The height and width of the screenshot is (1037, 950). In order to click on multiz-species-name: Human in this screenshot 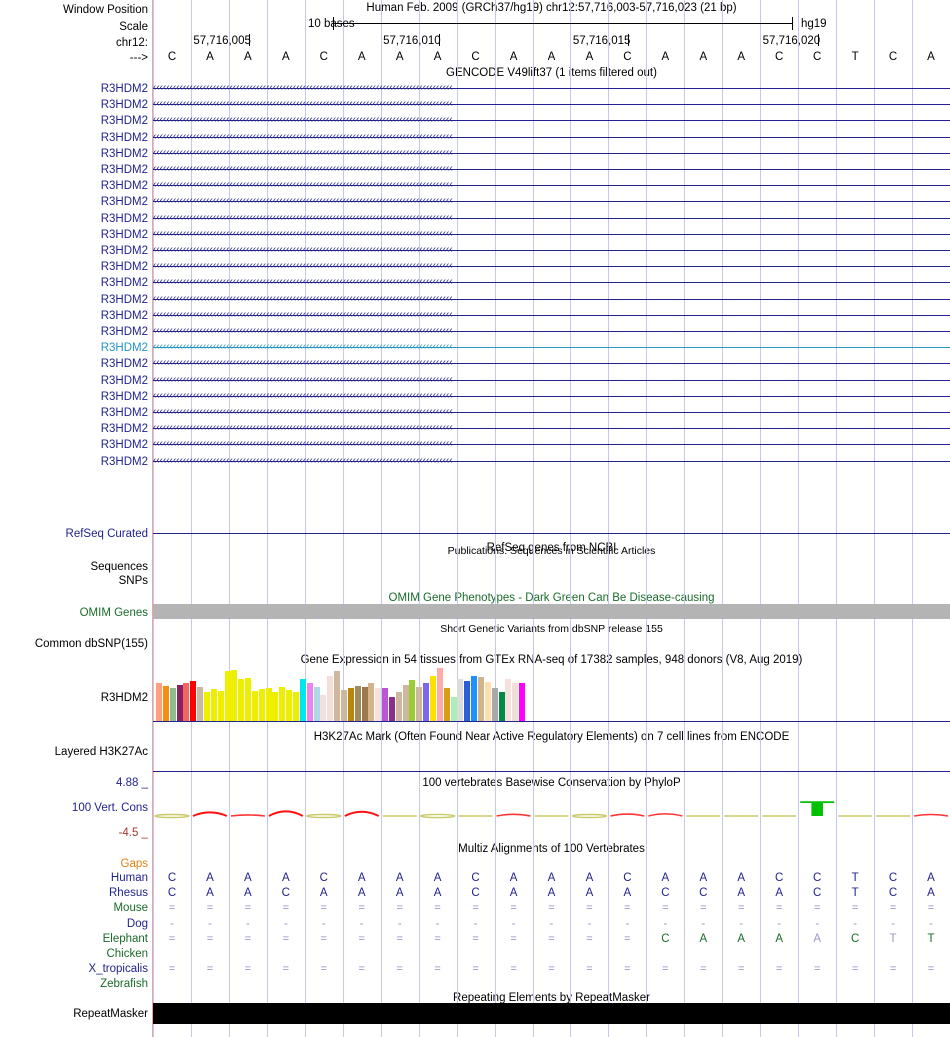, I will do `click(129, 878)`.